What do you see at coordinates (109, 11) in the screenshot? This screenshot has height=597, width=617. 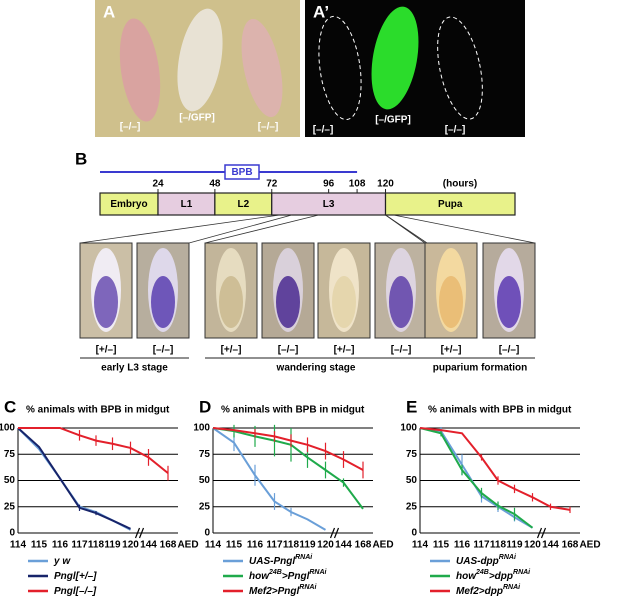 I see `panel-label: A` at bounding box center [109, 11].